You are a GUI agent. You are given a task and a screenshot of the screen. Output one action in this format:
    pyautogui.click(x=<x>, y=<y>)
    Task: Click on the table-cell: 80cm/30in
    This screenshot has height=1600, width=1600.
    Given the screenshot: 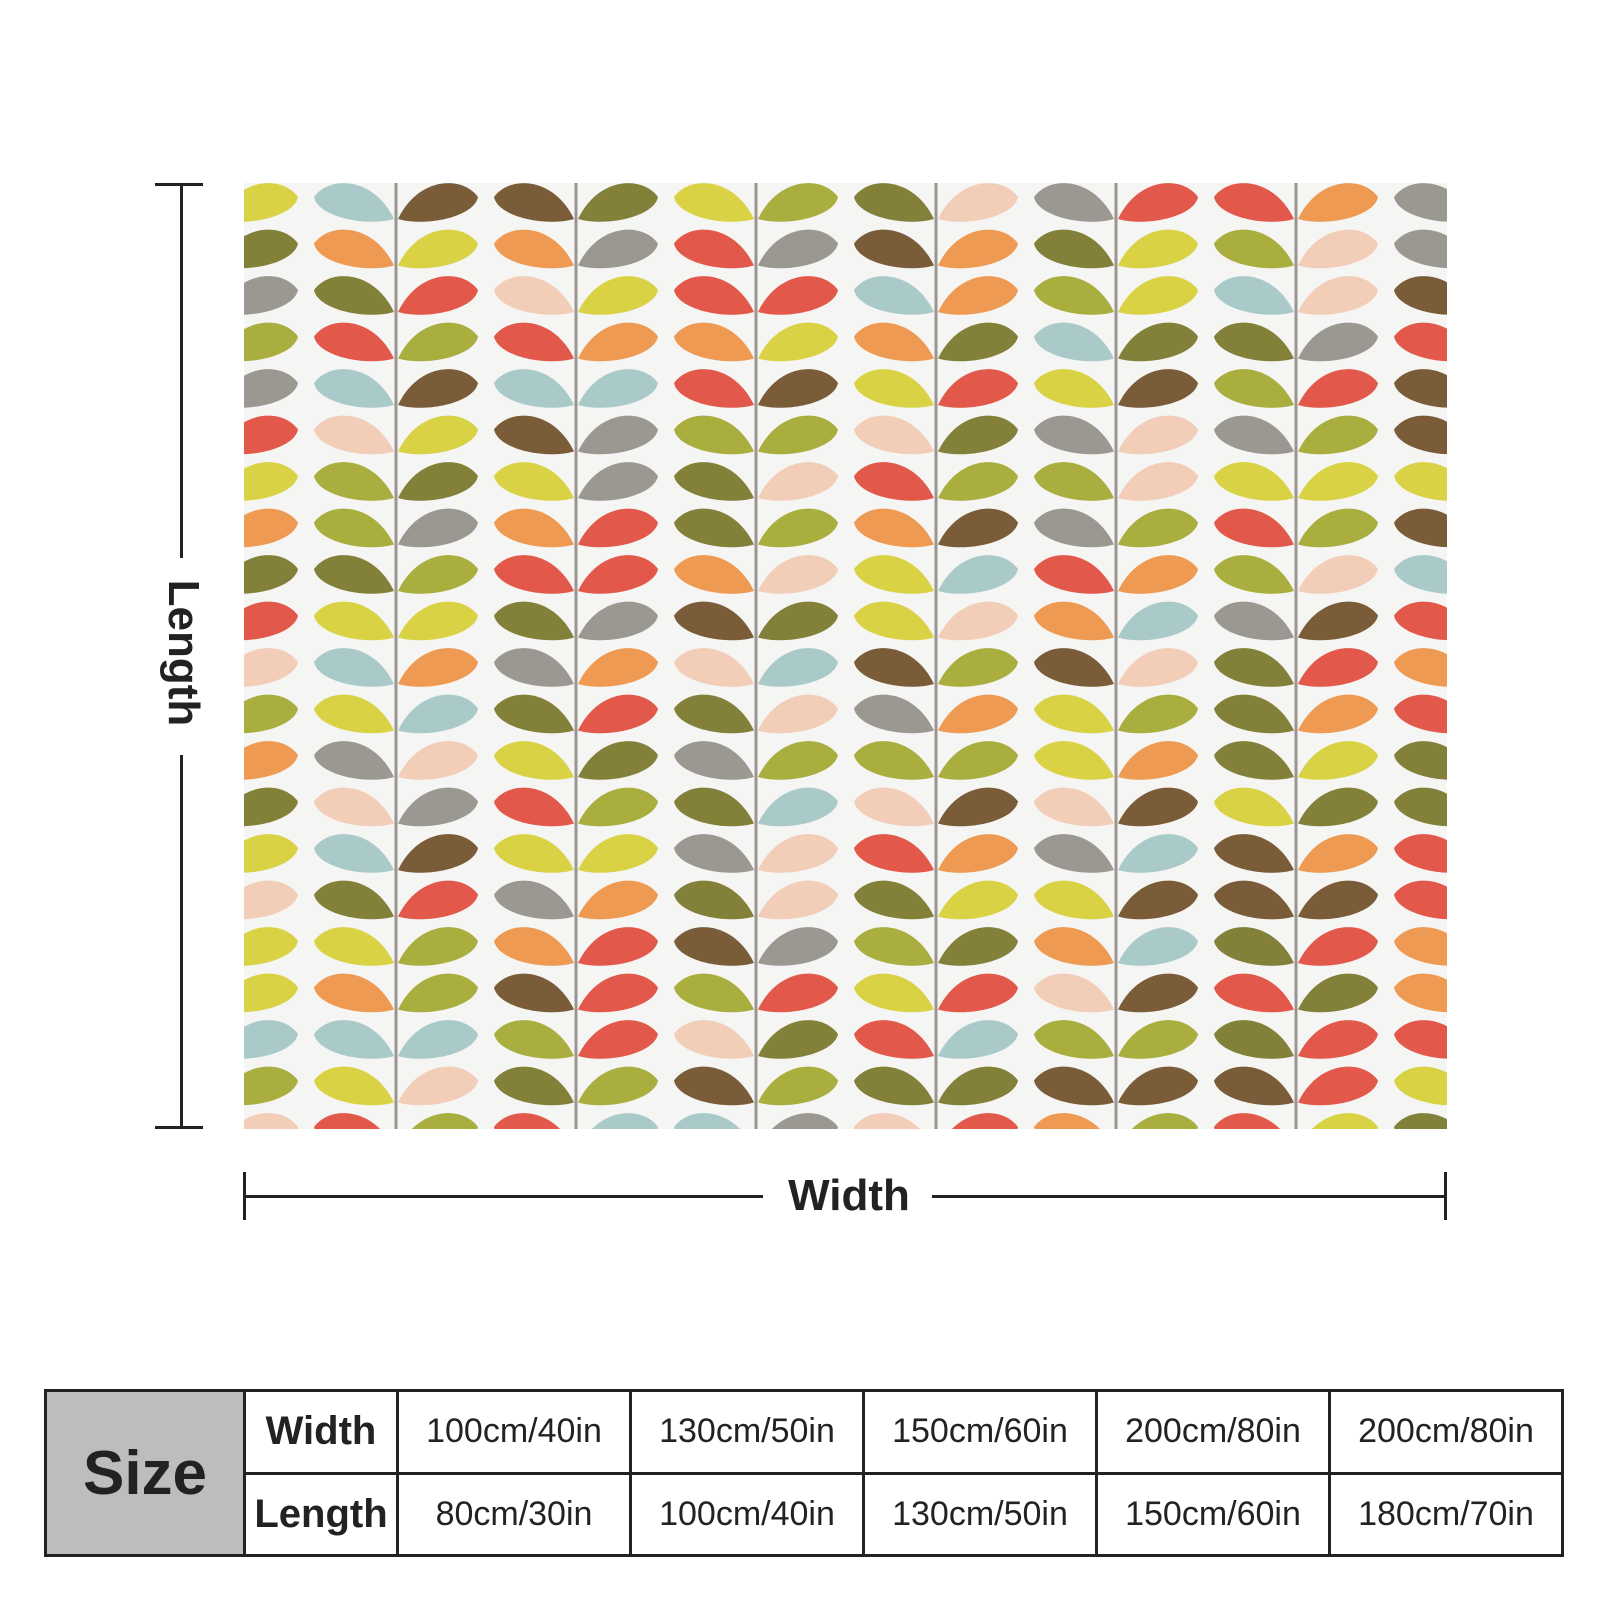 What is the action you would take?
    pyautogui.click(x=514, y=1514)
    